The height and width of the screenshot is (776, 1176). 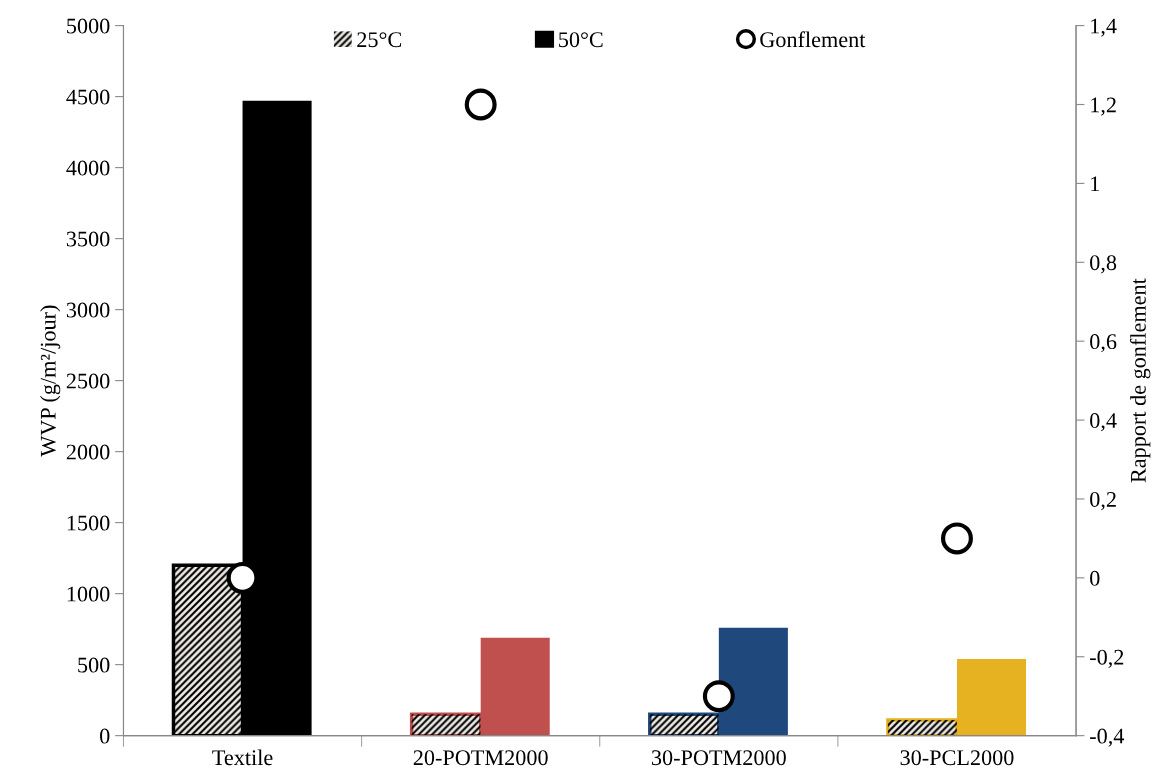 I want to click on y-tick-label: 2000, so click(x=88, y=452).